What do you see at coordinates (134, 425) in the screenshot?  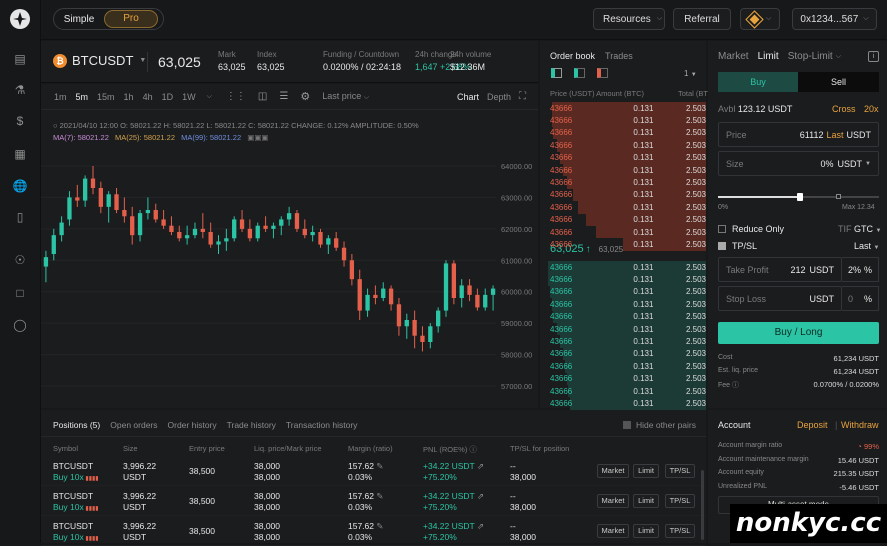 I see `positions-tab: Open orders` at bounding box center [134, 425].